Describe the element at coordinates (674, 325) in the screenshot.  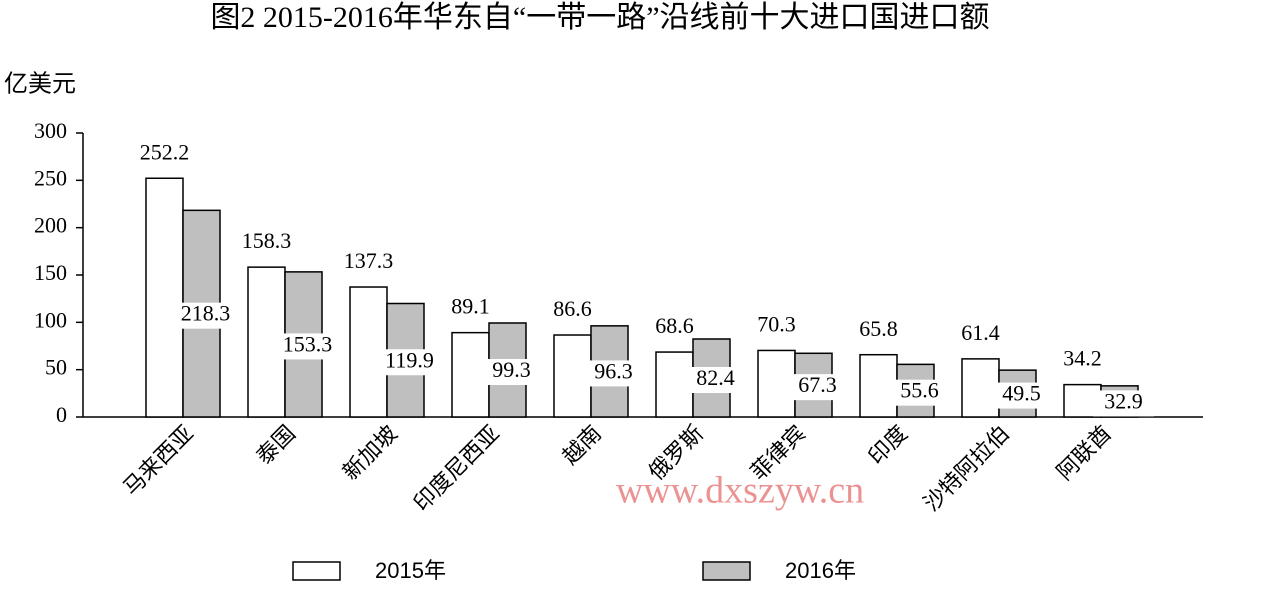
I see `value-label: 68.6` at that location.